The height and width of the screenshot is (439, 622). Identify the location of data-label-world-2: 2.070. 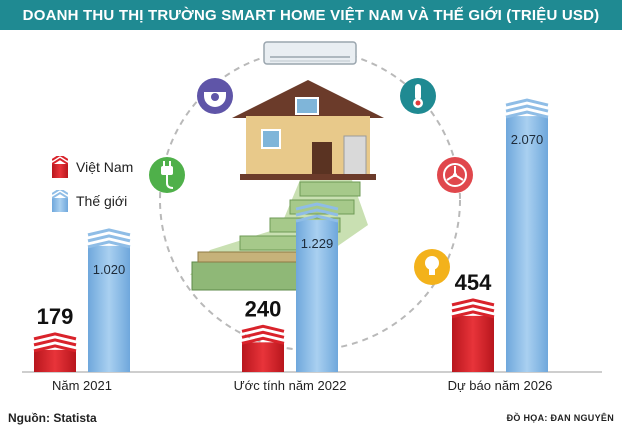
(527, 139).